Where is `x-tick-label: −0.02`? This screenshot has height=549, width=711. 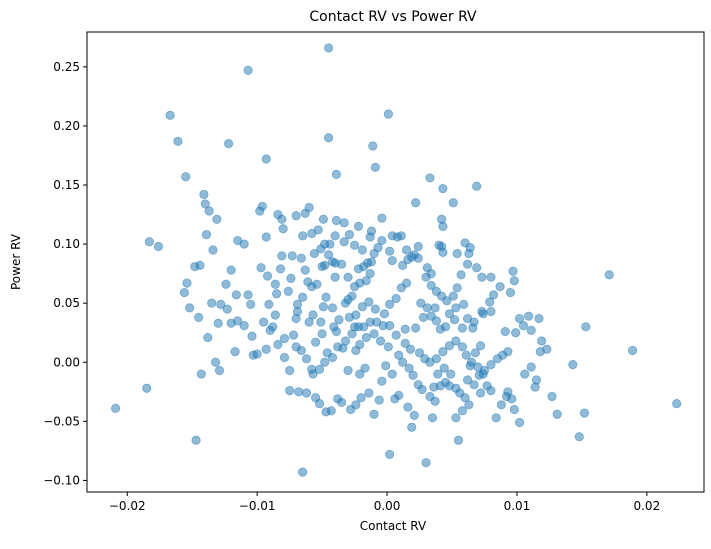 x-tick-label: −0.02 is located at coordinates (127, 506).